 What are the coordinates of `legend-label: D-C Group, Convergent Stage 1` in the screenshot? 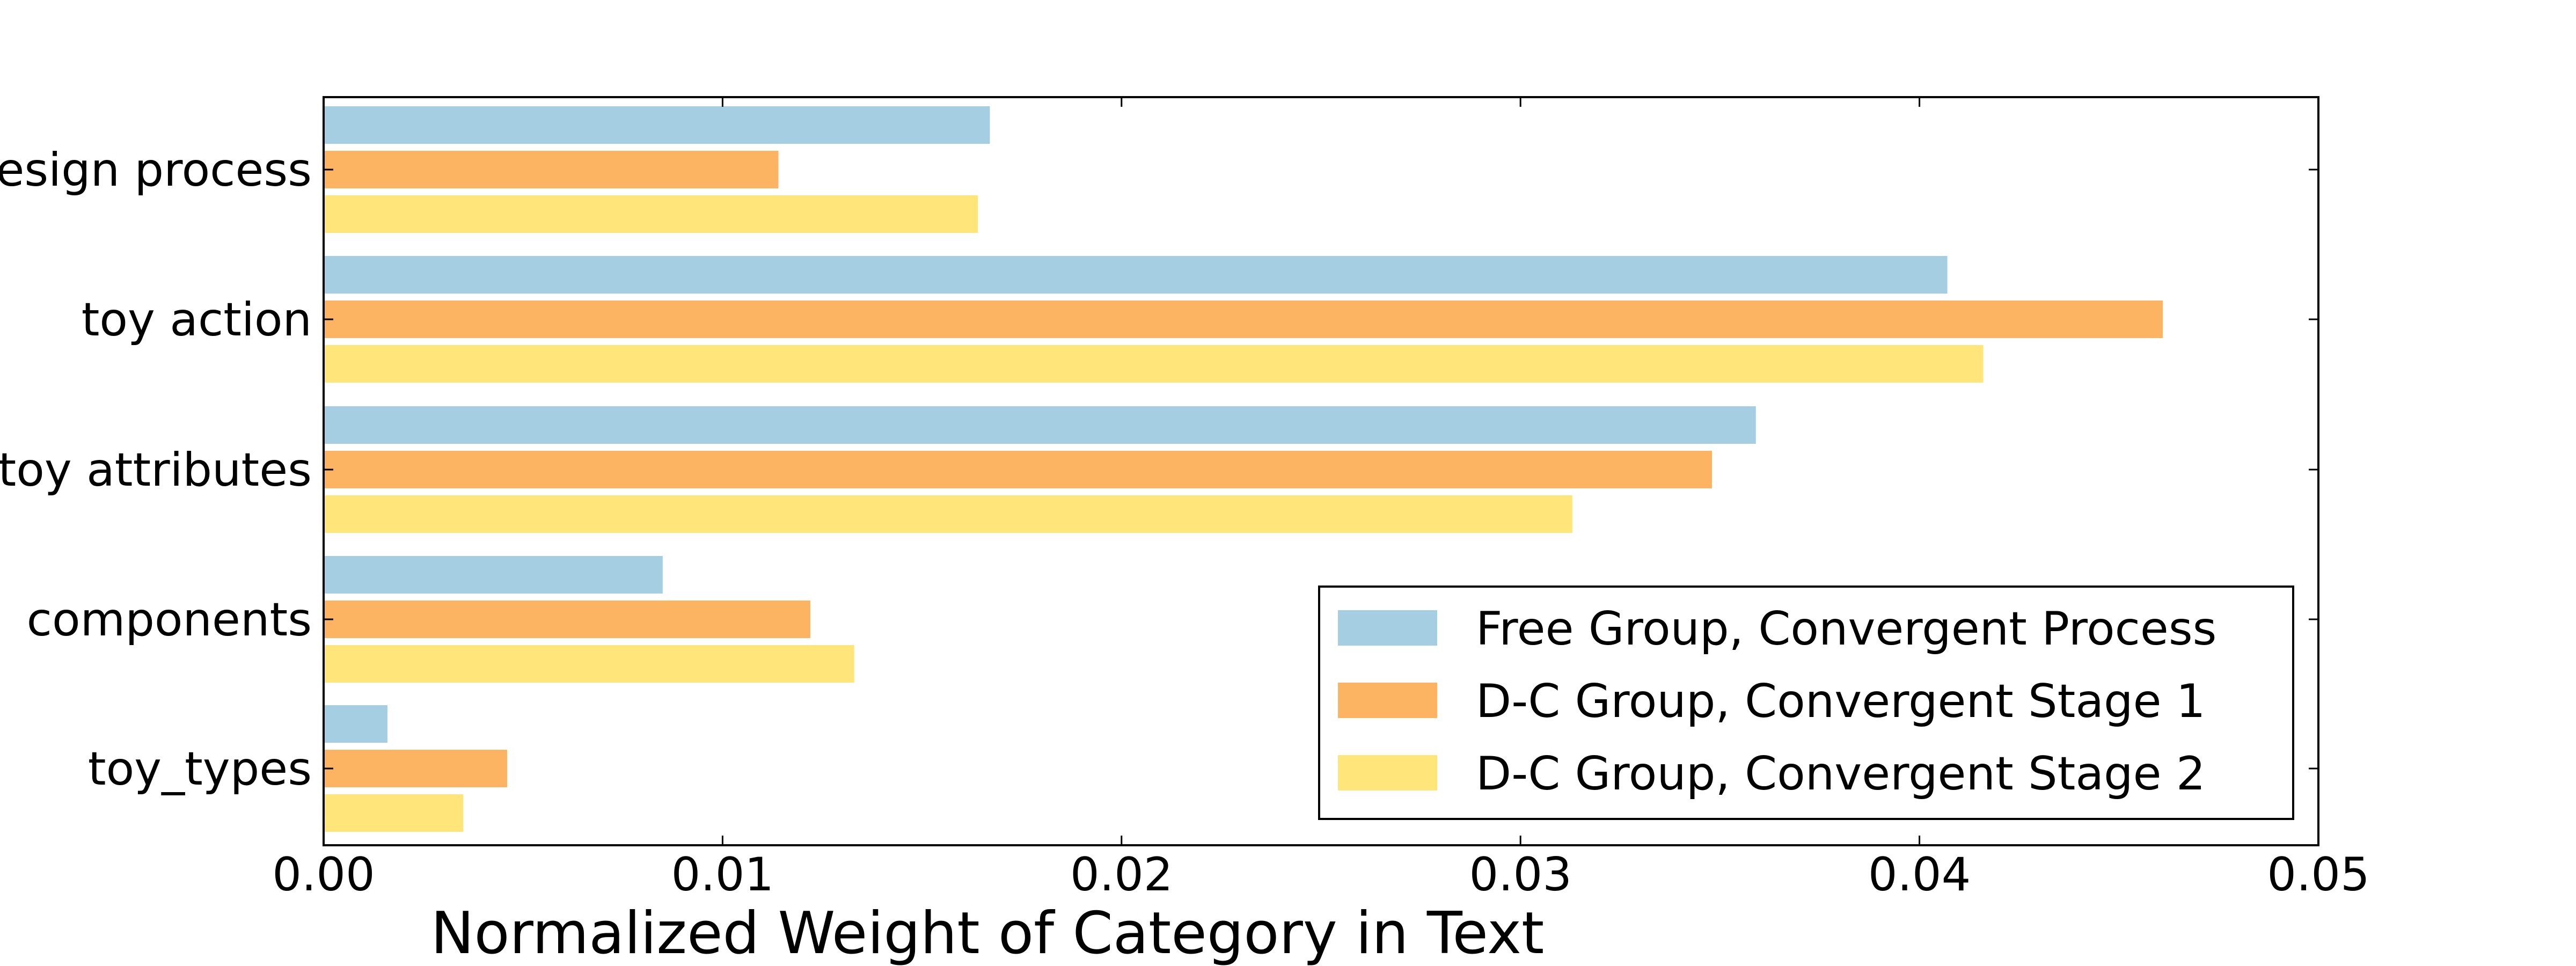 It's located at (1841, 701).